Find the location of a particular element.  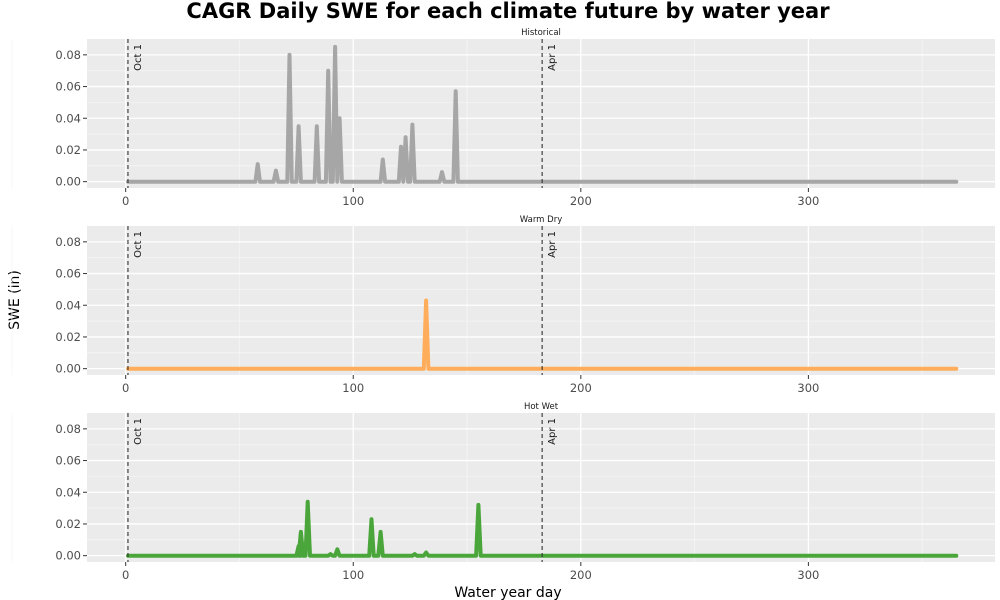

panel-title: Historical is located at coordinates (541, 33).